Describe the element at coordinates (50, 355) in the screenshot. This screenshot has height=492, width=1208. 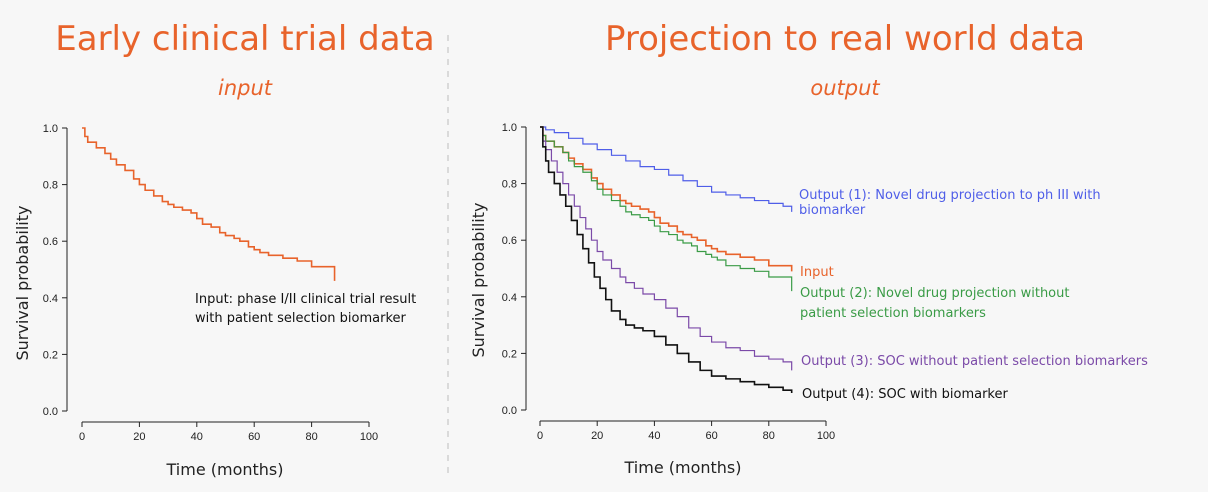
I see `left-y-tick-label: 0.2` at that location.